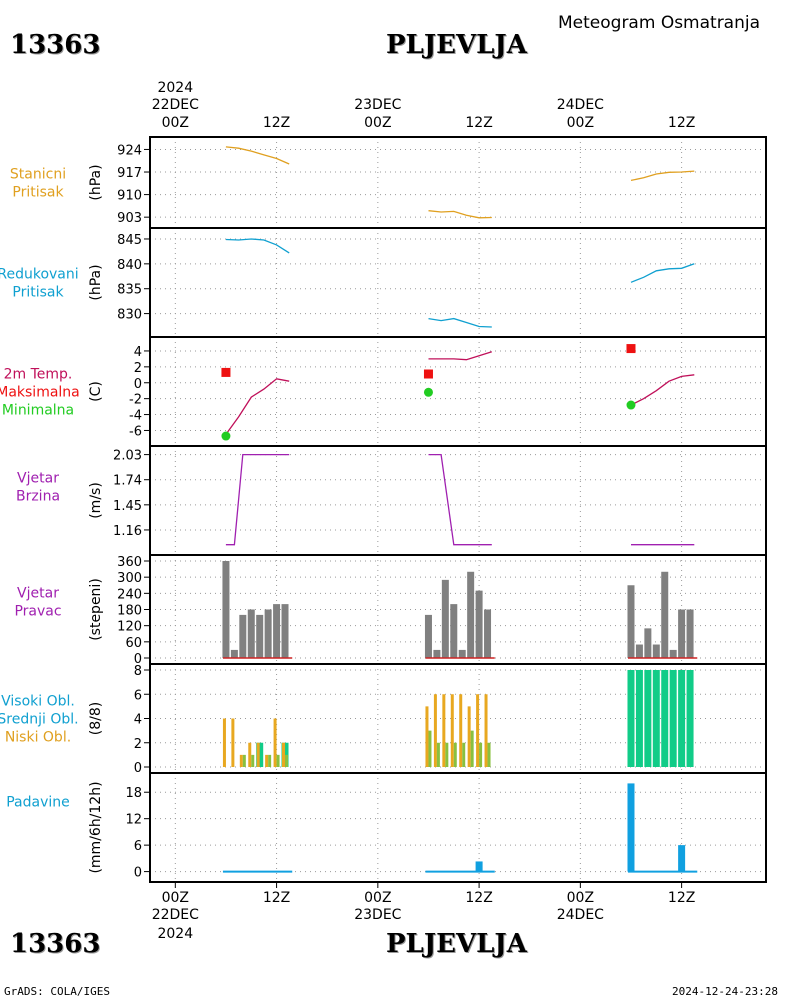 The height and width of the screenshot is (1000, 800). What do you see at coordinates (129, 290) in the screenshot?
I see `reduced_pressure-ytick-label-1: 835` at bounding box center [129, 290].